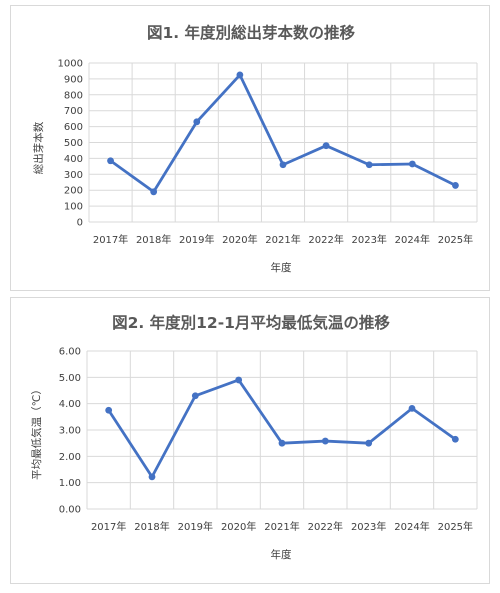 The image size is (500, 593). I want to click on y-tick-label: 1000, so click(70, 64).